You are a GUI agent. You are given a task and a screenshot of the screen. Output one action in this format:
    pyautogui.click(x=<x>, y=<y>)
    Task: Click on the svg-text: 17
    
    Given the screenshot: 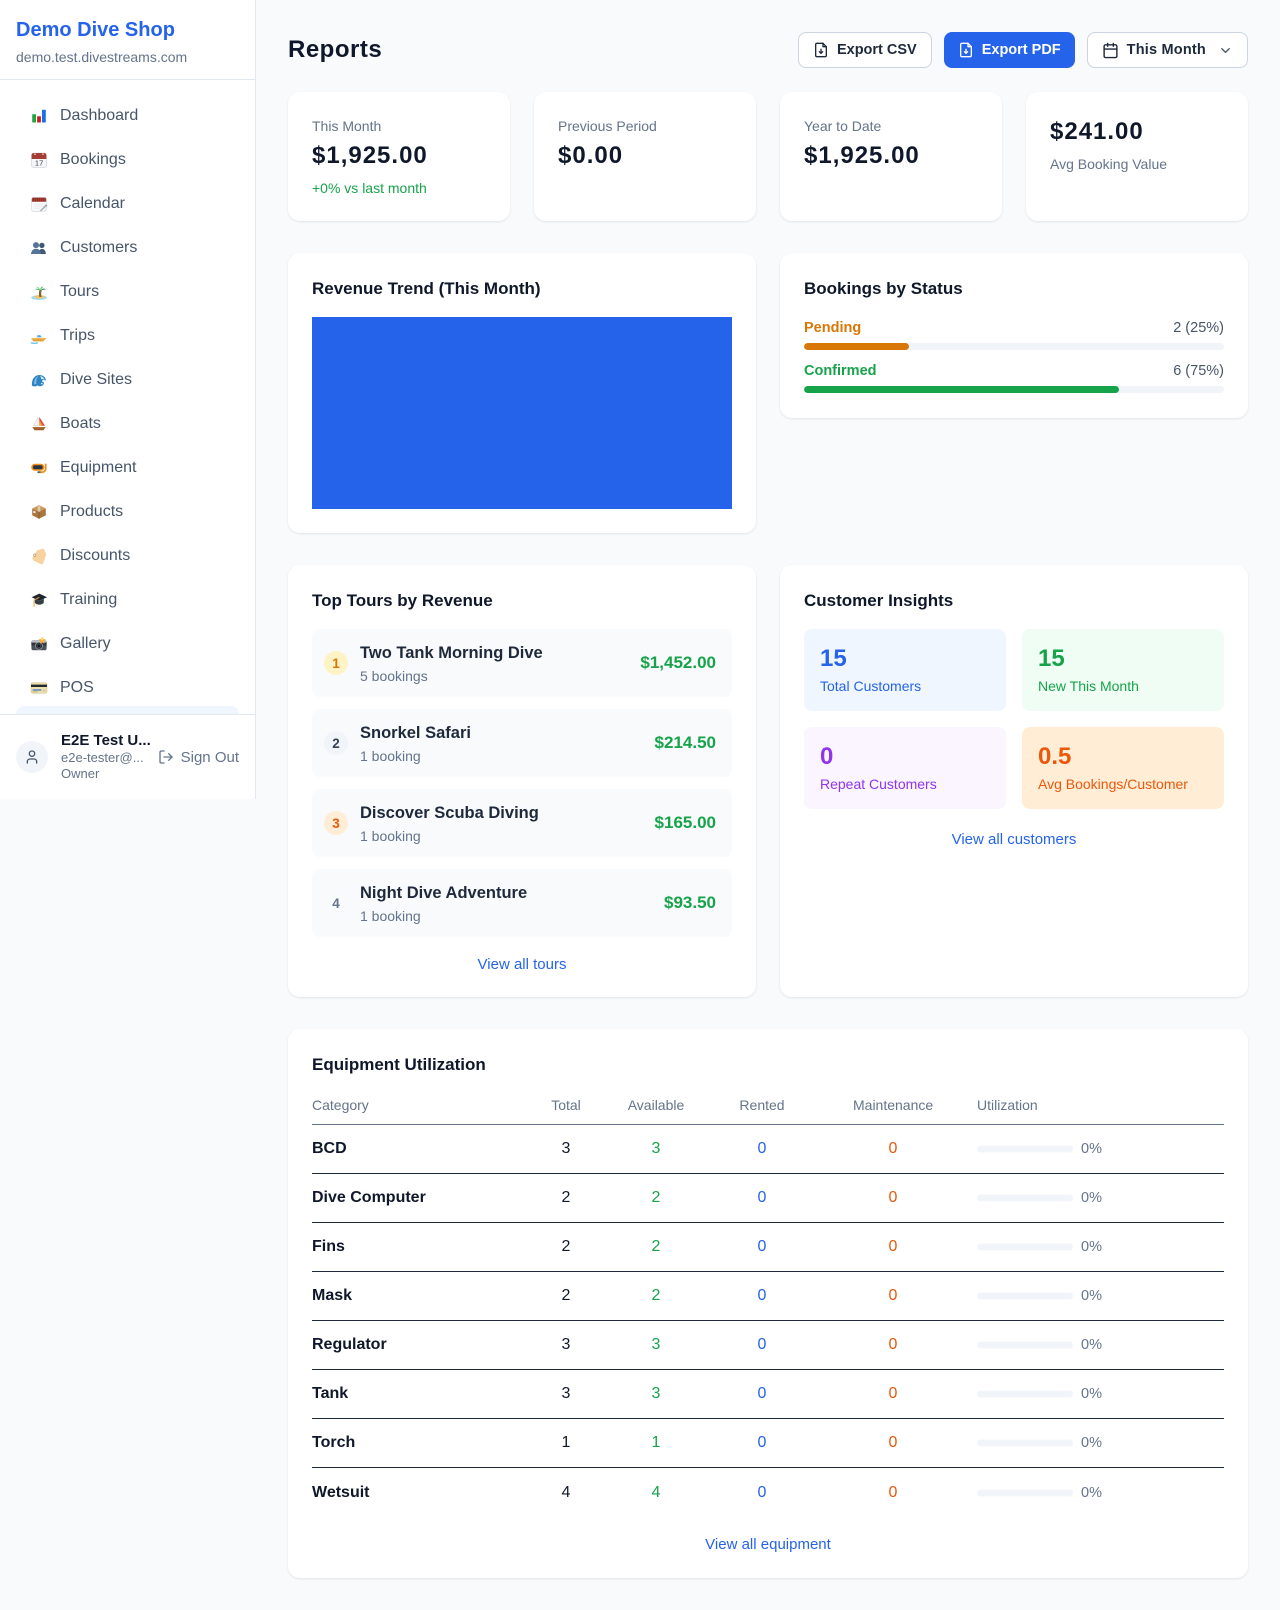 What is the action you would take?
    pyautogui.click(x=39, y=163)
    